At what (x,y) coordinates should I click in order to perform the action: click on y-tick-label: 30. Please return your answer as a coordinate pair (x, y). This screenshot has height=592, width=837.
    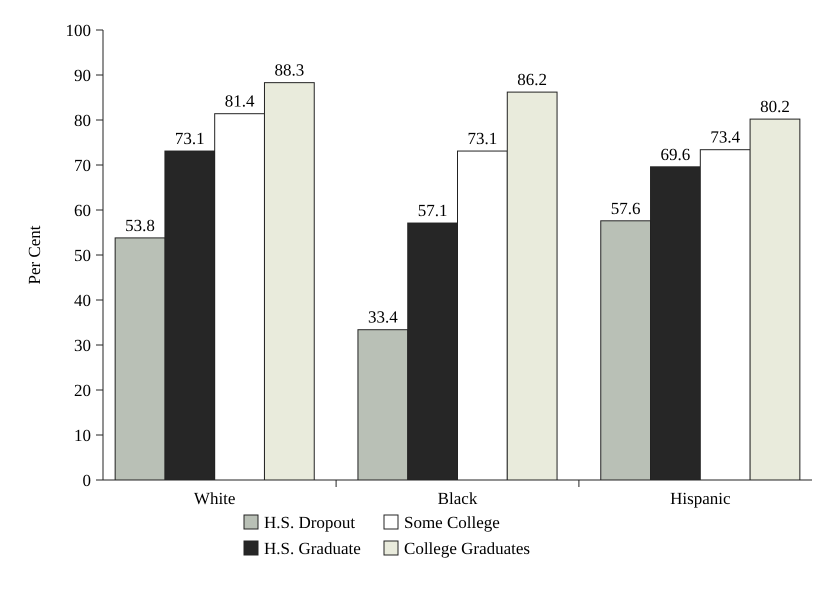
    Looking at the image, I should click on (82, 345).